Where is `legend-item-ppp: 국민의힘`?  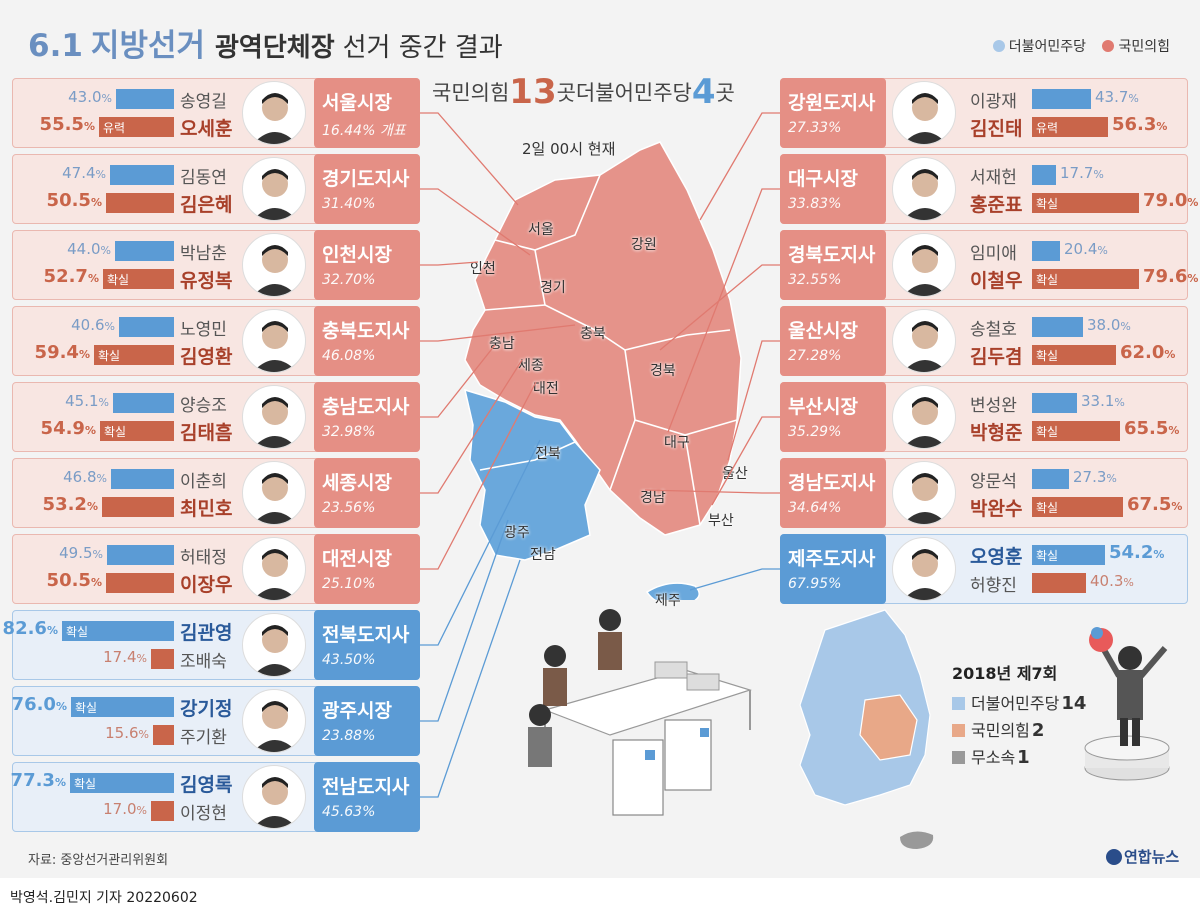
legend-item-ppp: 국민의힘 is located at coordinates (1136, 47).